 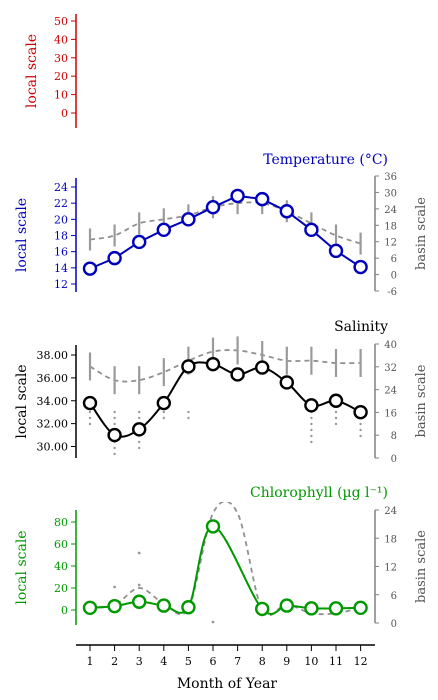 I want to click on left-tick-label: 60, so click(x=61, y=544).